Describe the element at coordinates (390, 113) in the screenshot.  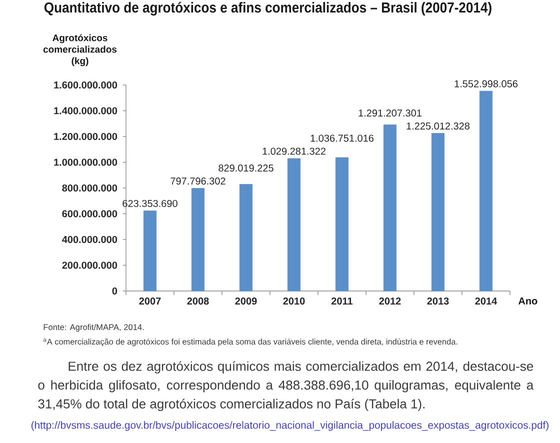
I see `data-label: 1.291.207.301` at that location.